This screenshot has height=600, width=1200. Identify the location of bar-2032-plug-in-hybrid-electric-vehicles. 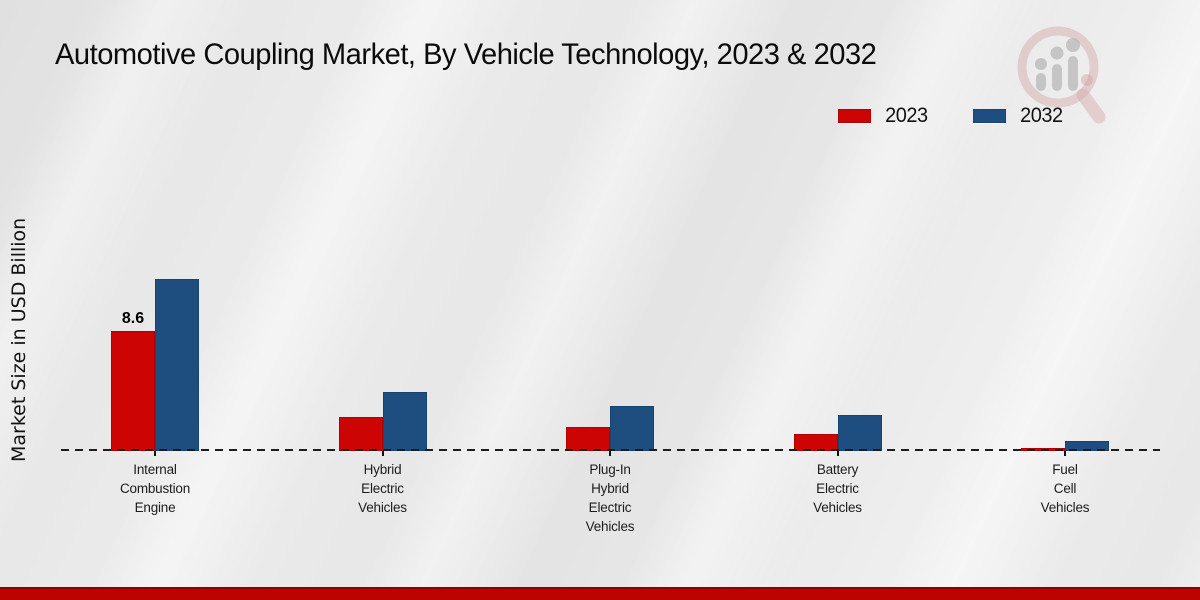
(632, 428).